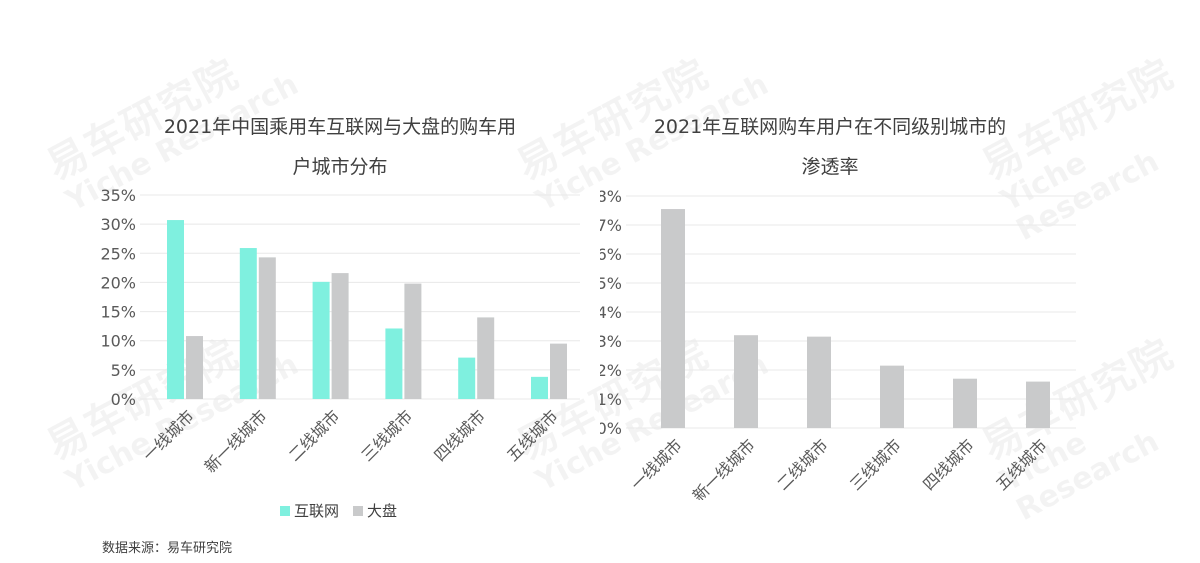 The height and width of the screenshot is (563, 1200). Describe the element at coordinates (340, 147) in the screenshot. I see `left-chart-title: 2021年中国乘用车互联网与大盘的购车用 户城市分布` at that location.